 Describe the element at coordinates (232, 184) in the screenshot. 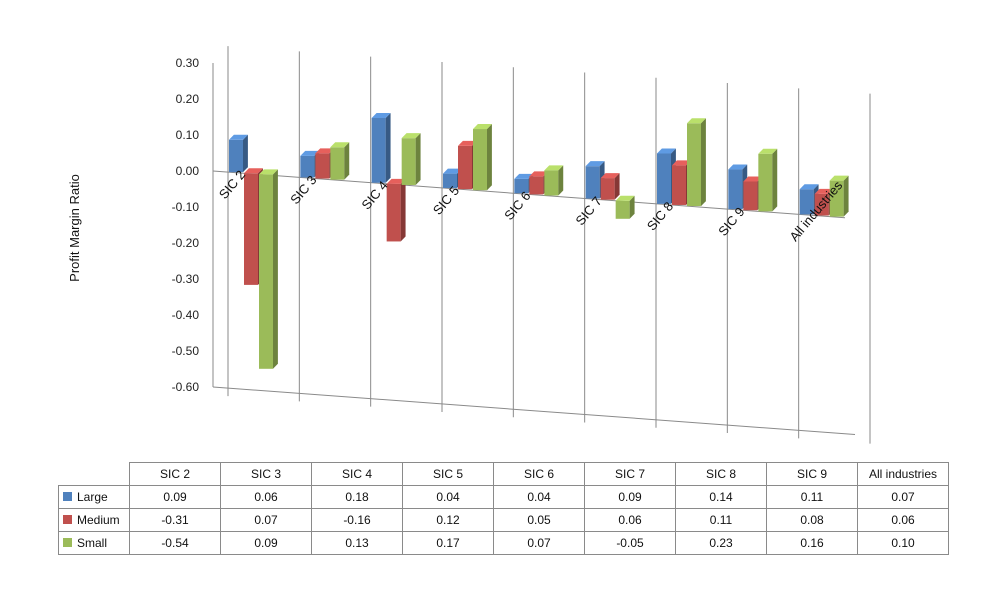

I see `category-label: SIC 2` at that location.